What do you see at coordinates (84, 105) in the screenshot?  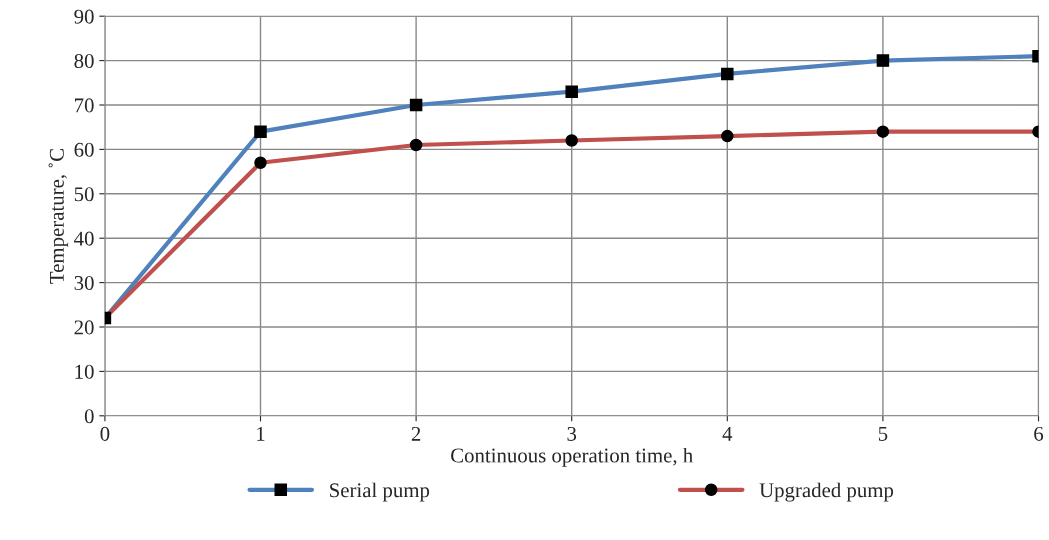 I see `y-tick-label: 70` at bounding box center [84, 105].